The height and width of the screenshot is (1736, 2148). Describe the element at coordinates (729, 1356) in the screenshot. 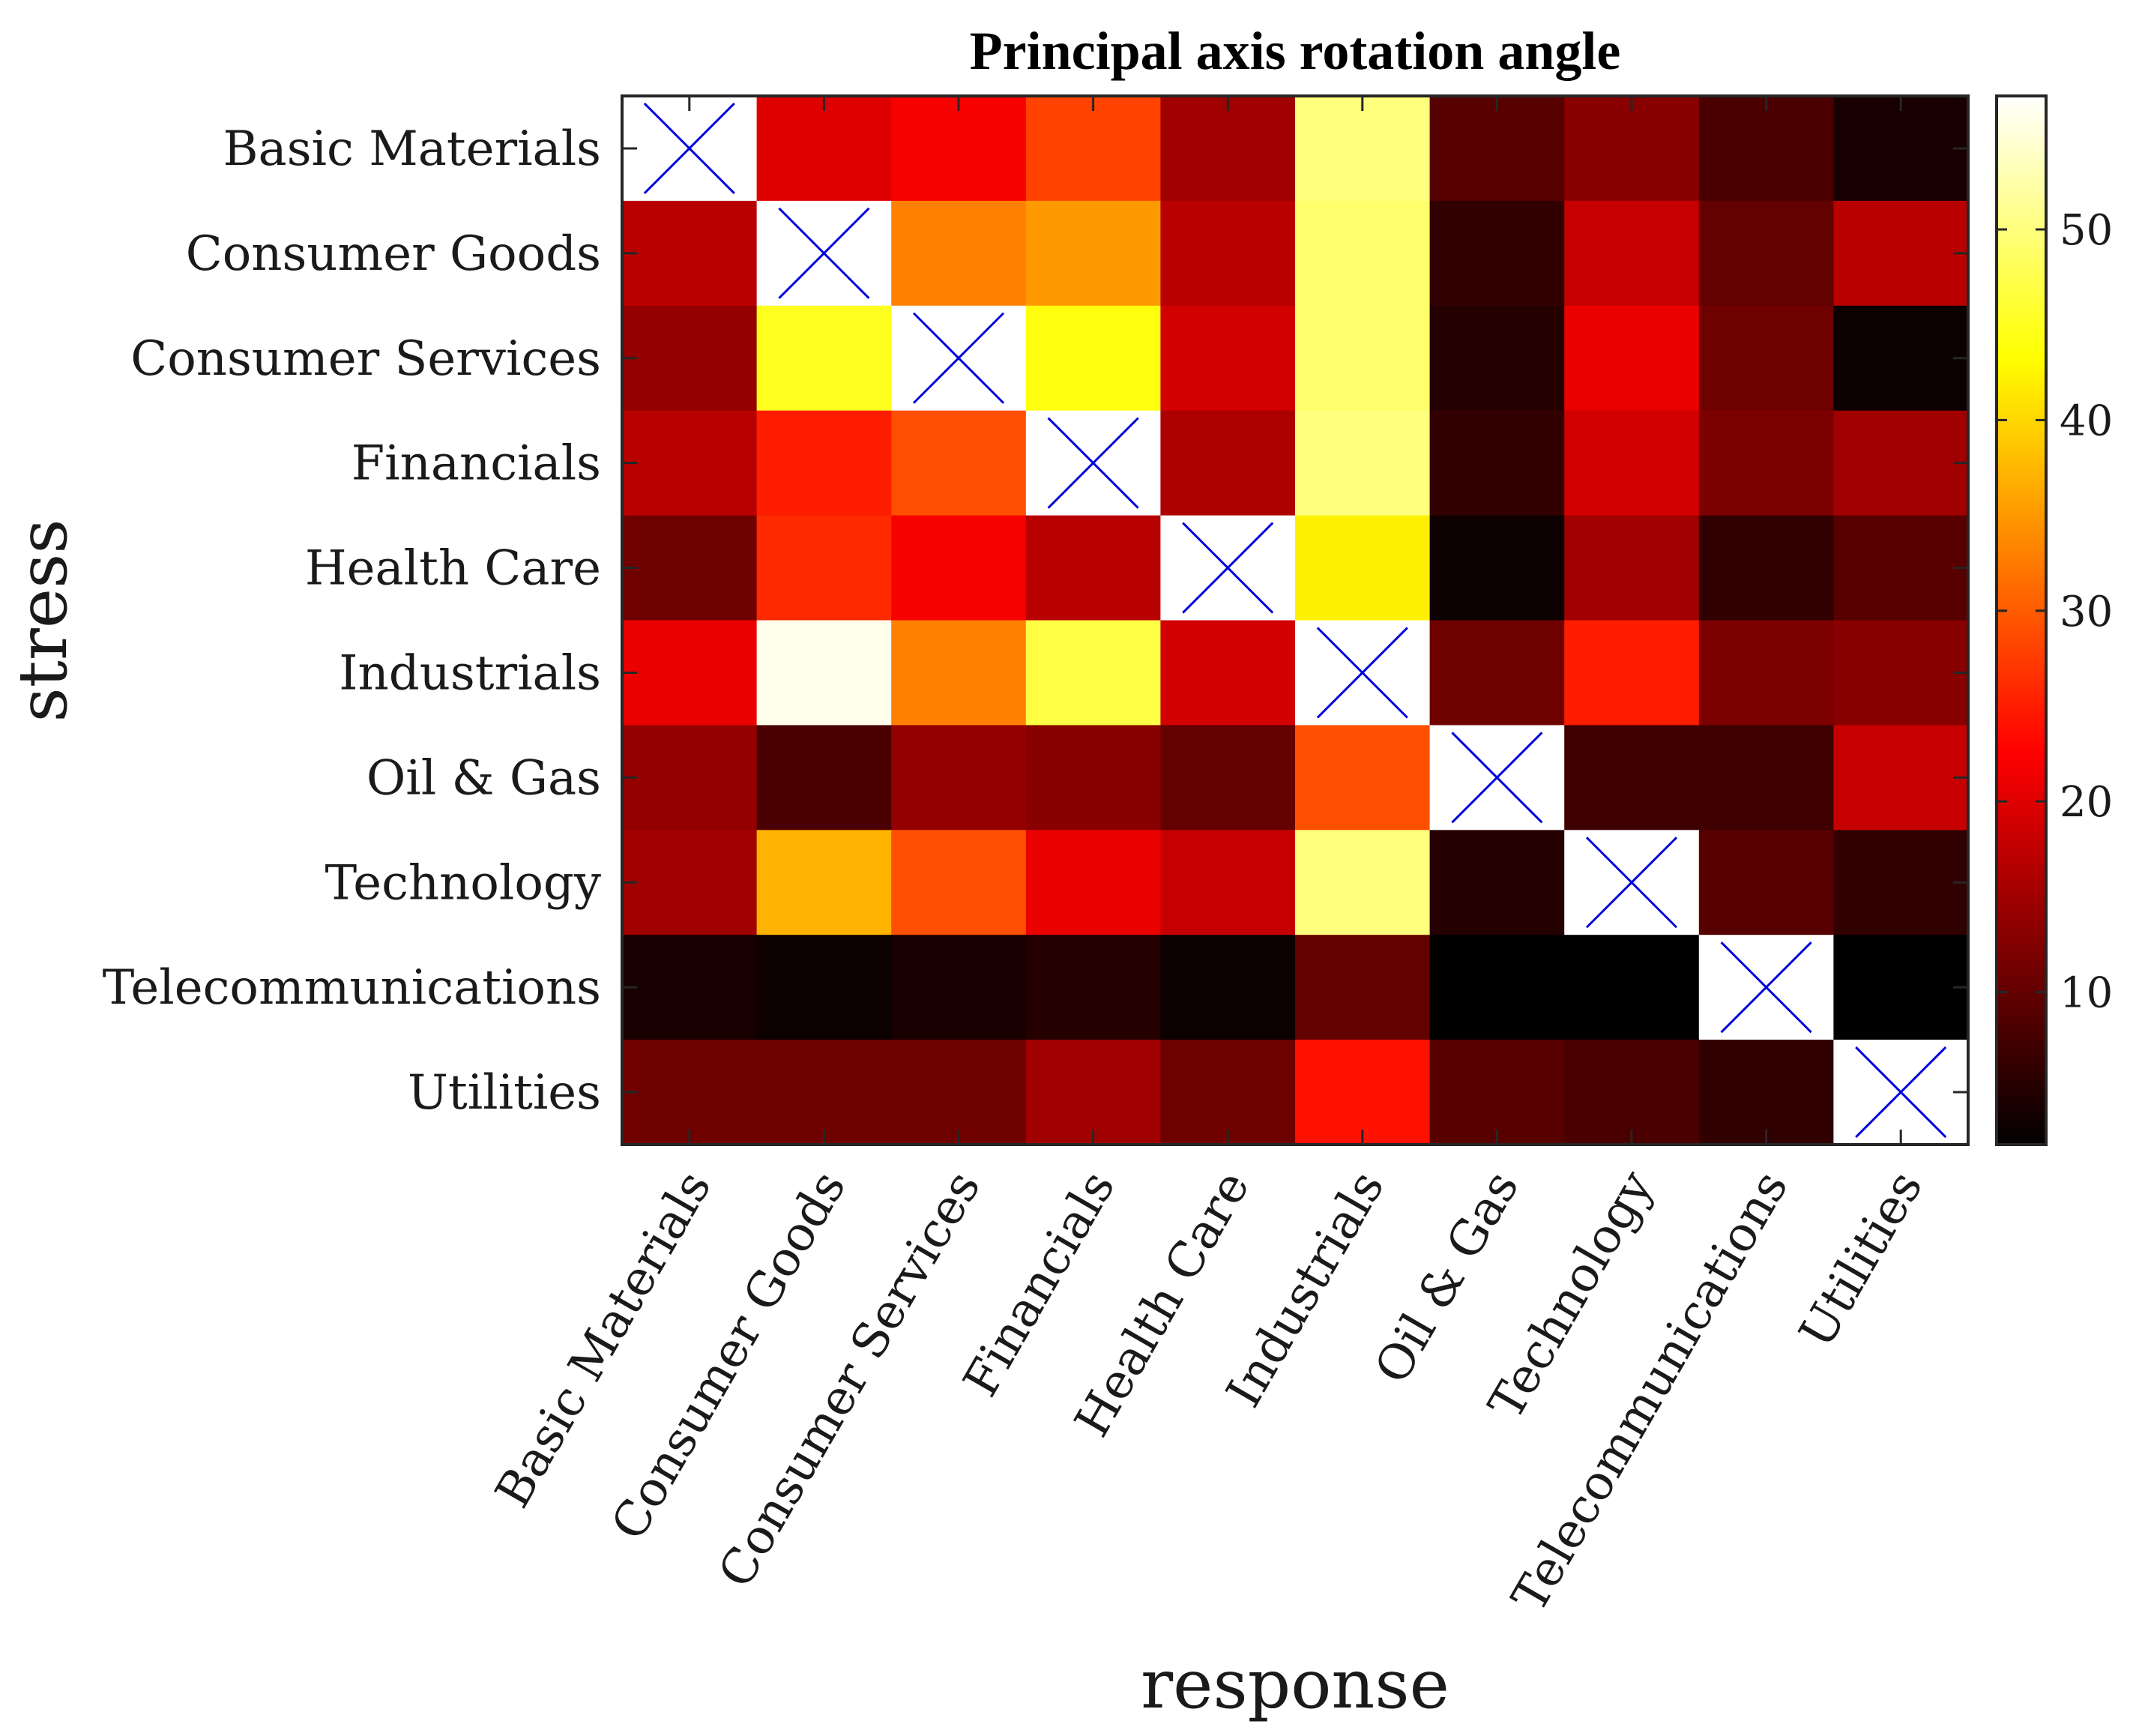

I see `x-tick-label-1: Consumer Goods` at that location.